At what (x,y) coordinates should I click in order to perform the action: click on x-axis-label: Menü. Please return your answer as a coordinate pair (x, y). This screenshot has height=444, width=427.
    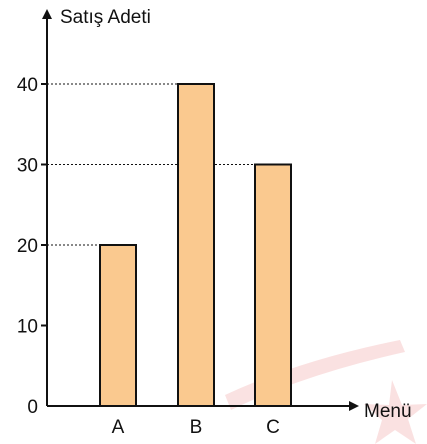
    Looking at the image, I should click on (388, 411).